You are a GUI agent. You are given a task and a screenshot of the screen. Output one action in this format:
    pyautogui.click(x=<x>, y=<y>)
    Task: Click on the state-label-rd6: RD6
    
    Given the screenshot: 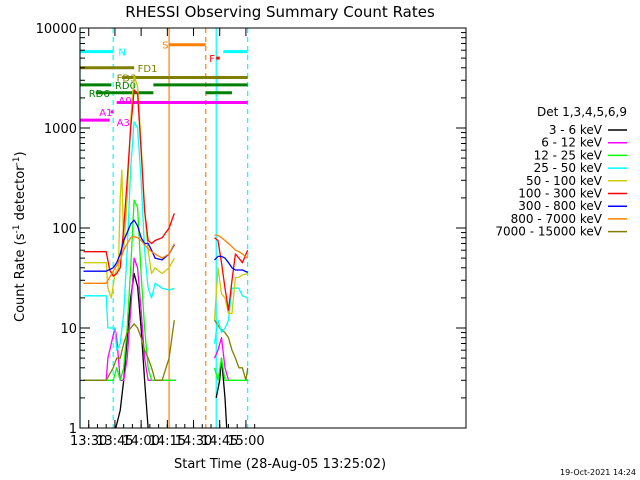 What is the action you would take?
    pyautogui.click(x=99, y=94)
    